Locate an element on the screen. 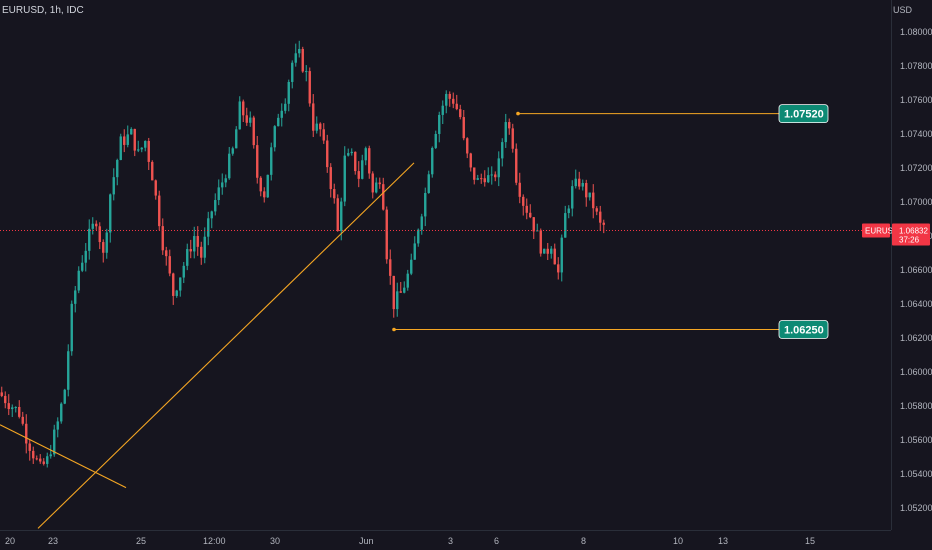  time-axis: 20 23 25 12:00 30 Jun 3 6 8 10 13 15 is located at coordinates (410, 541).